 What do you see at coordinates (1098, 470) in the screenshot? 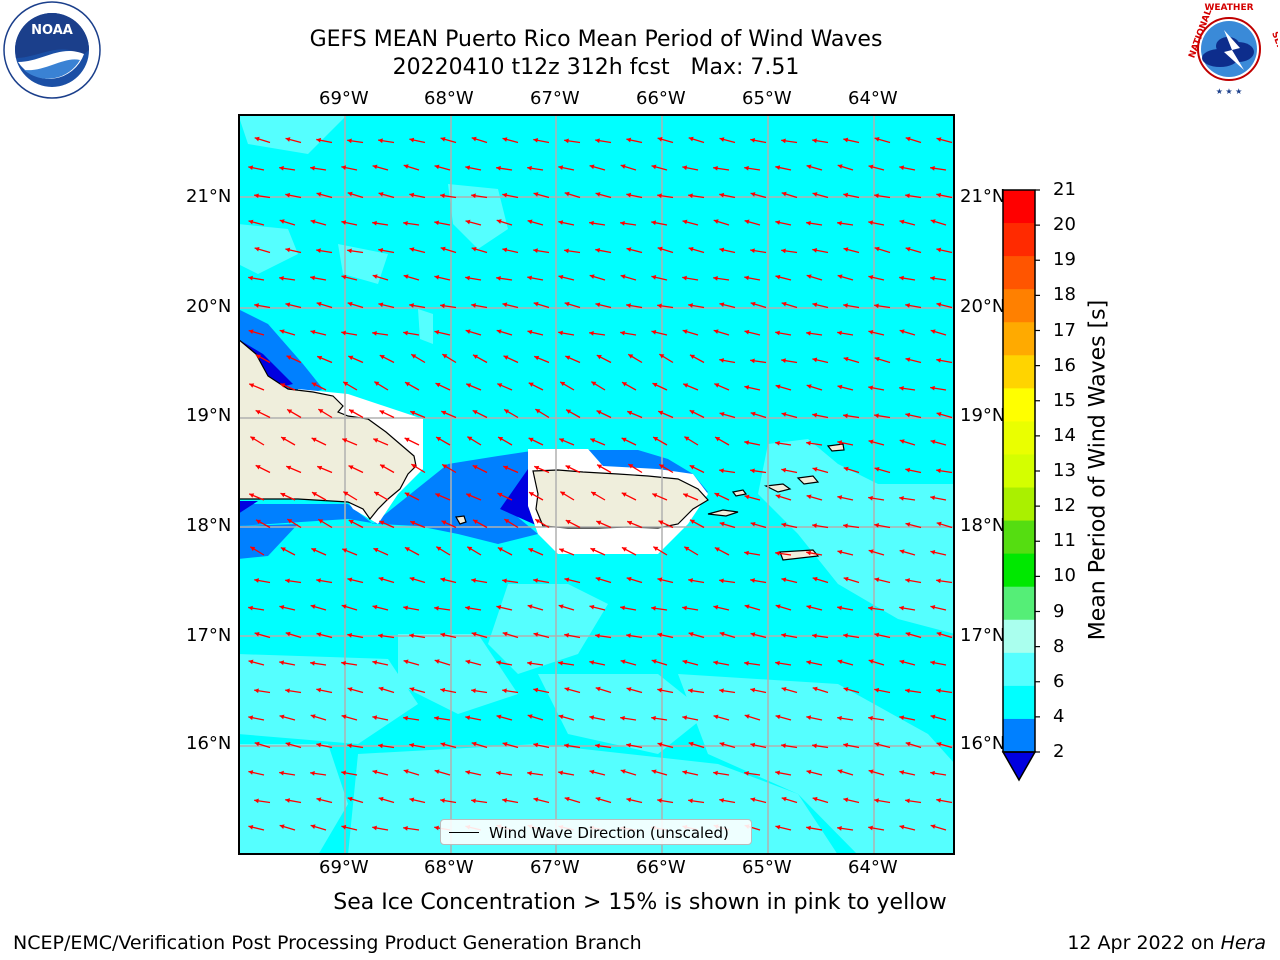
I see `colorbar-label: Mean Period of Wind Waves [s]` at bounding box center [1098, 470].